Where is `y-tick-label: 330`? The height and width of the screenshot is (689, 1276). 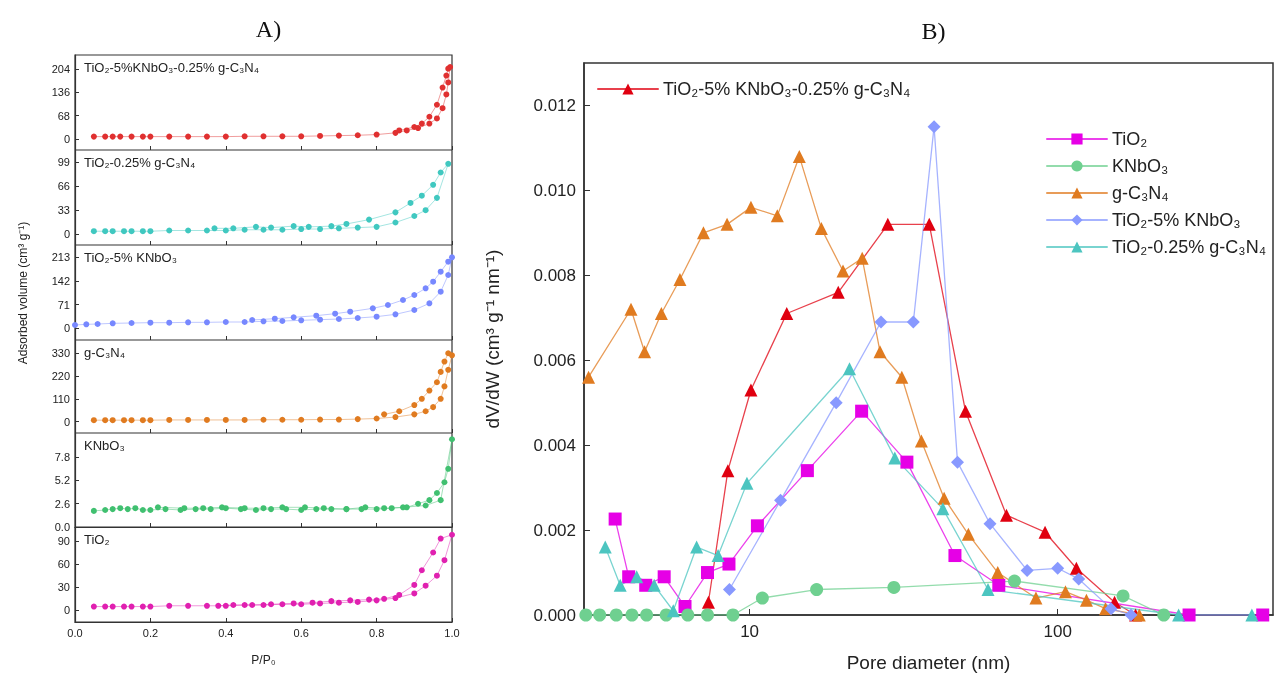
y-tick-label: 330 is located at coordinates (60, 353).